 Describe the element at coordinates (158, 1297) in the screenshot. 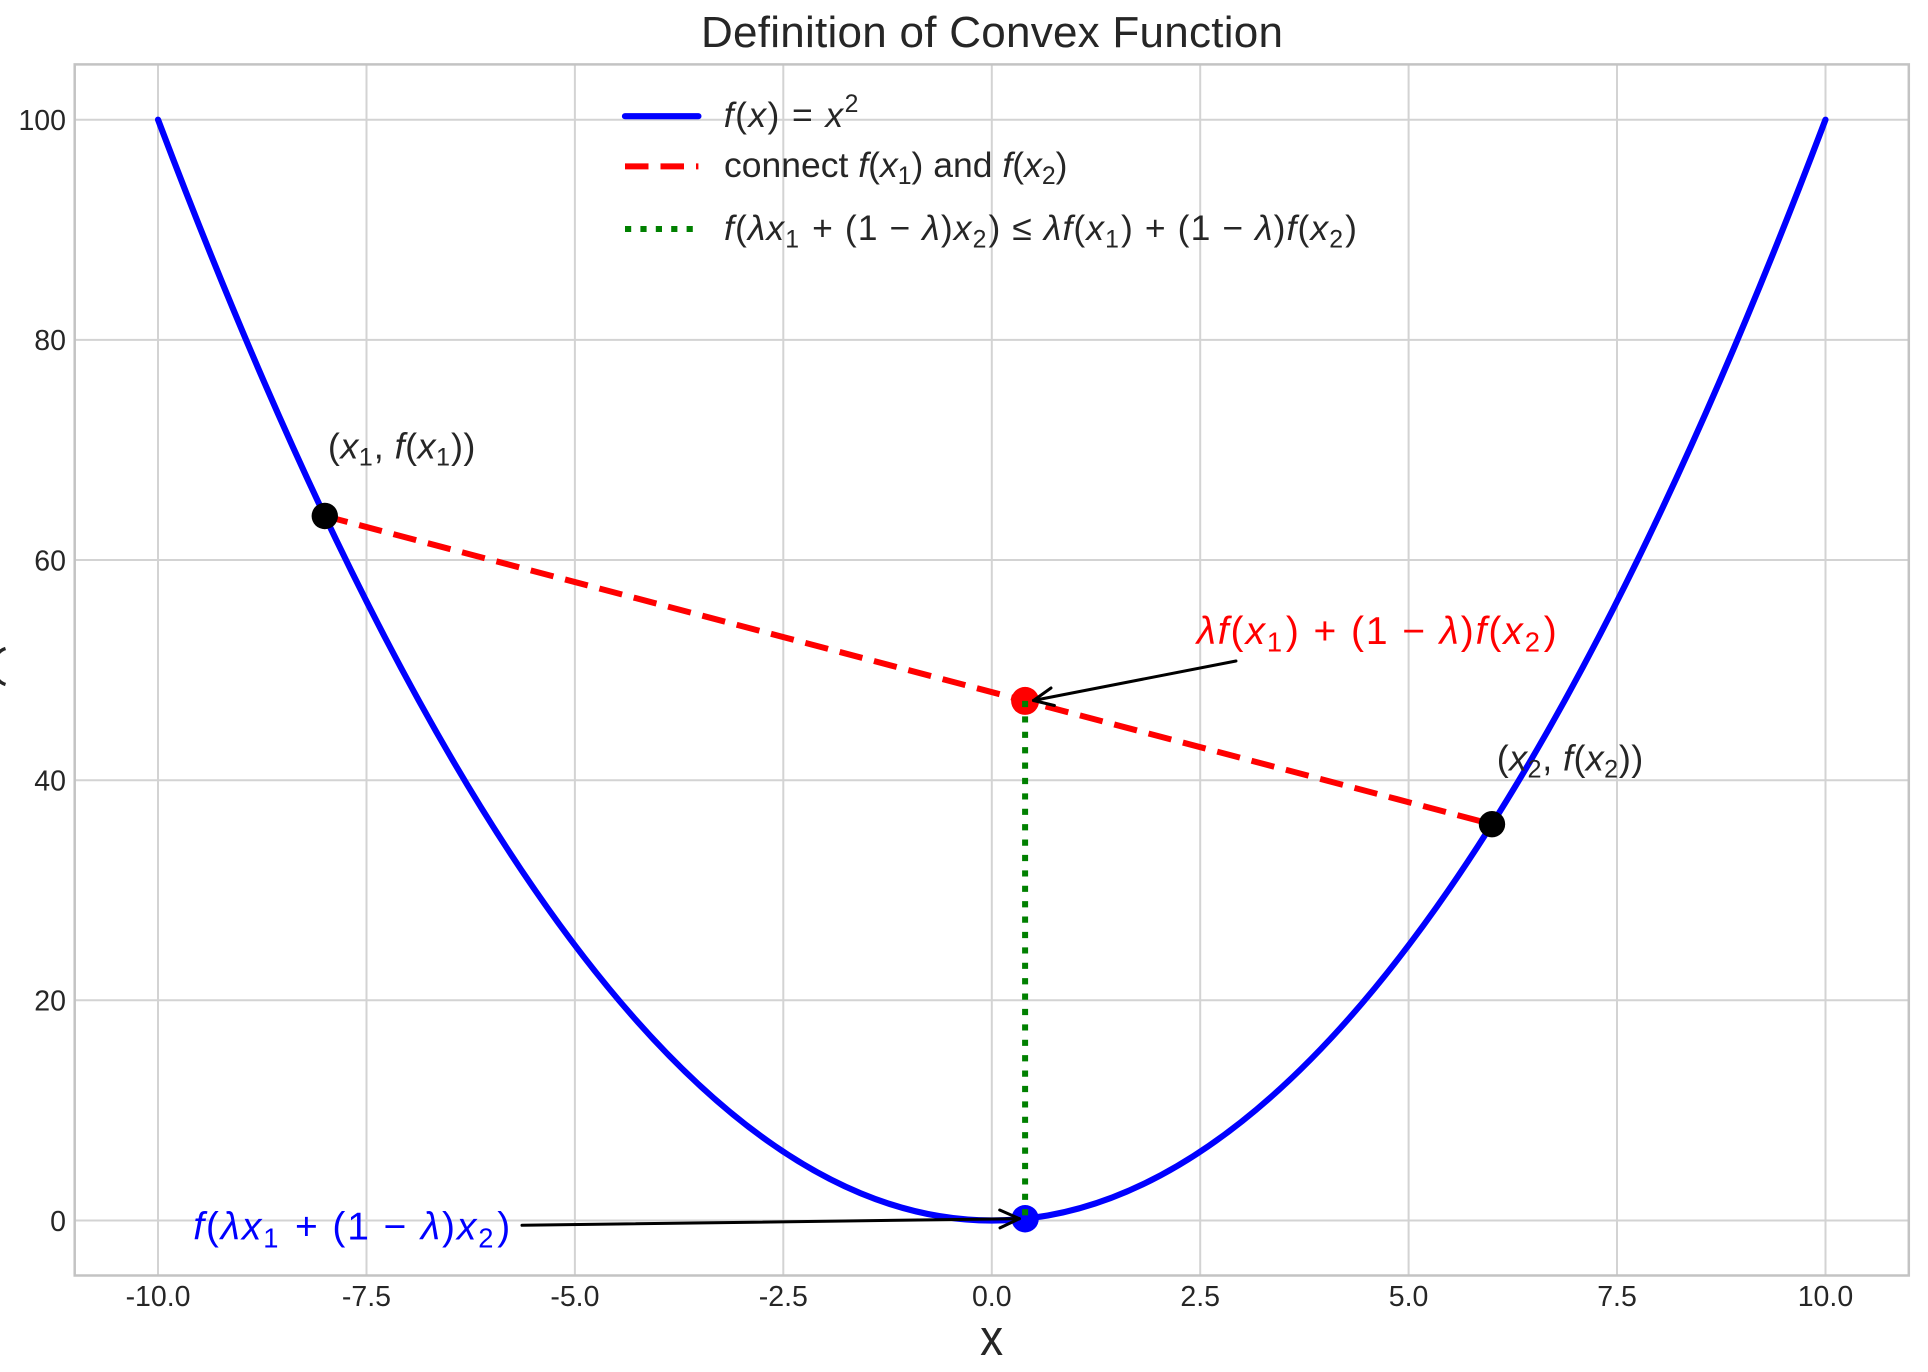

I see `svg-text: -10.0` at that location.